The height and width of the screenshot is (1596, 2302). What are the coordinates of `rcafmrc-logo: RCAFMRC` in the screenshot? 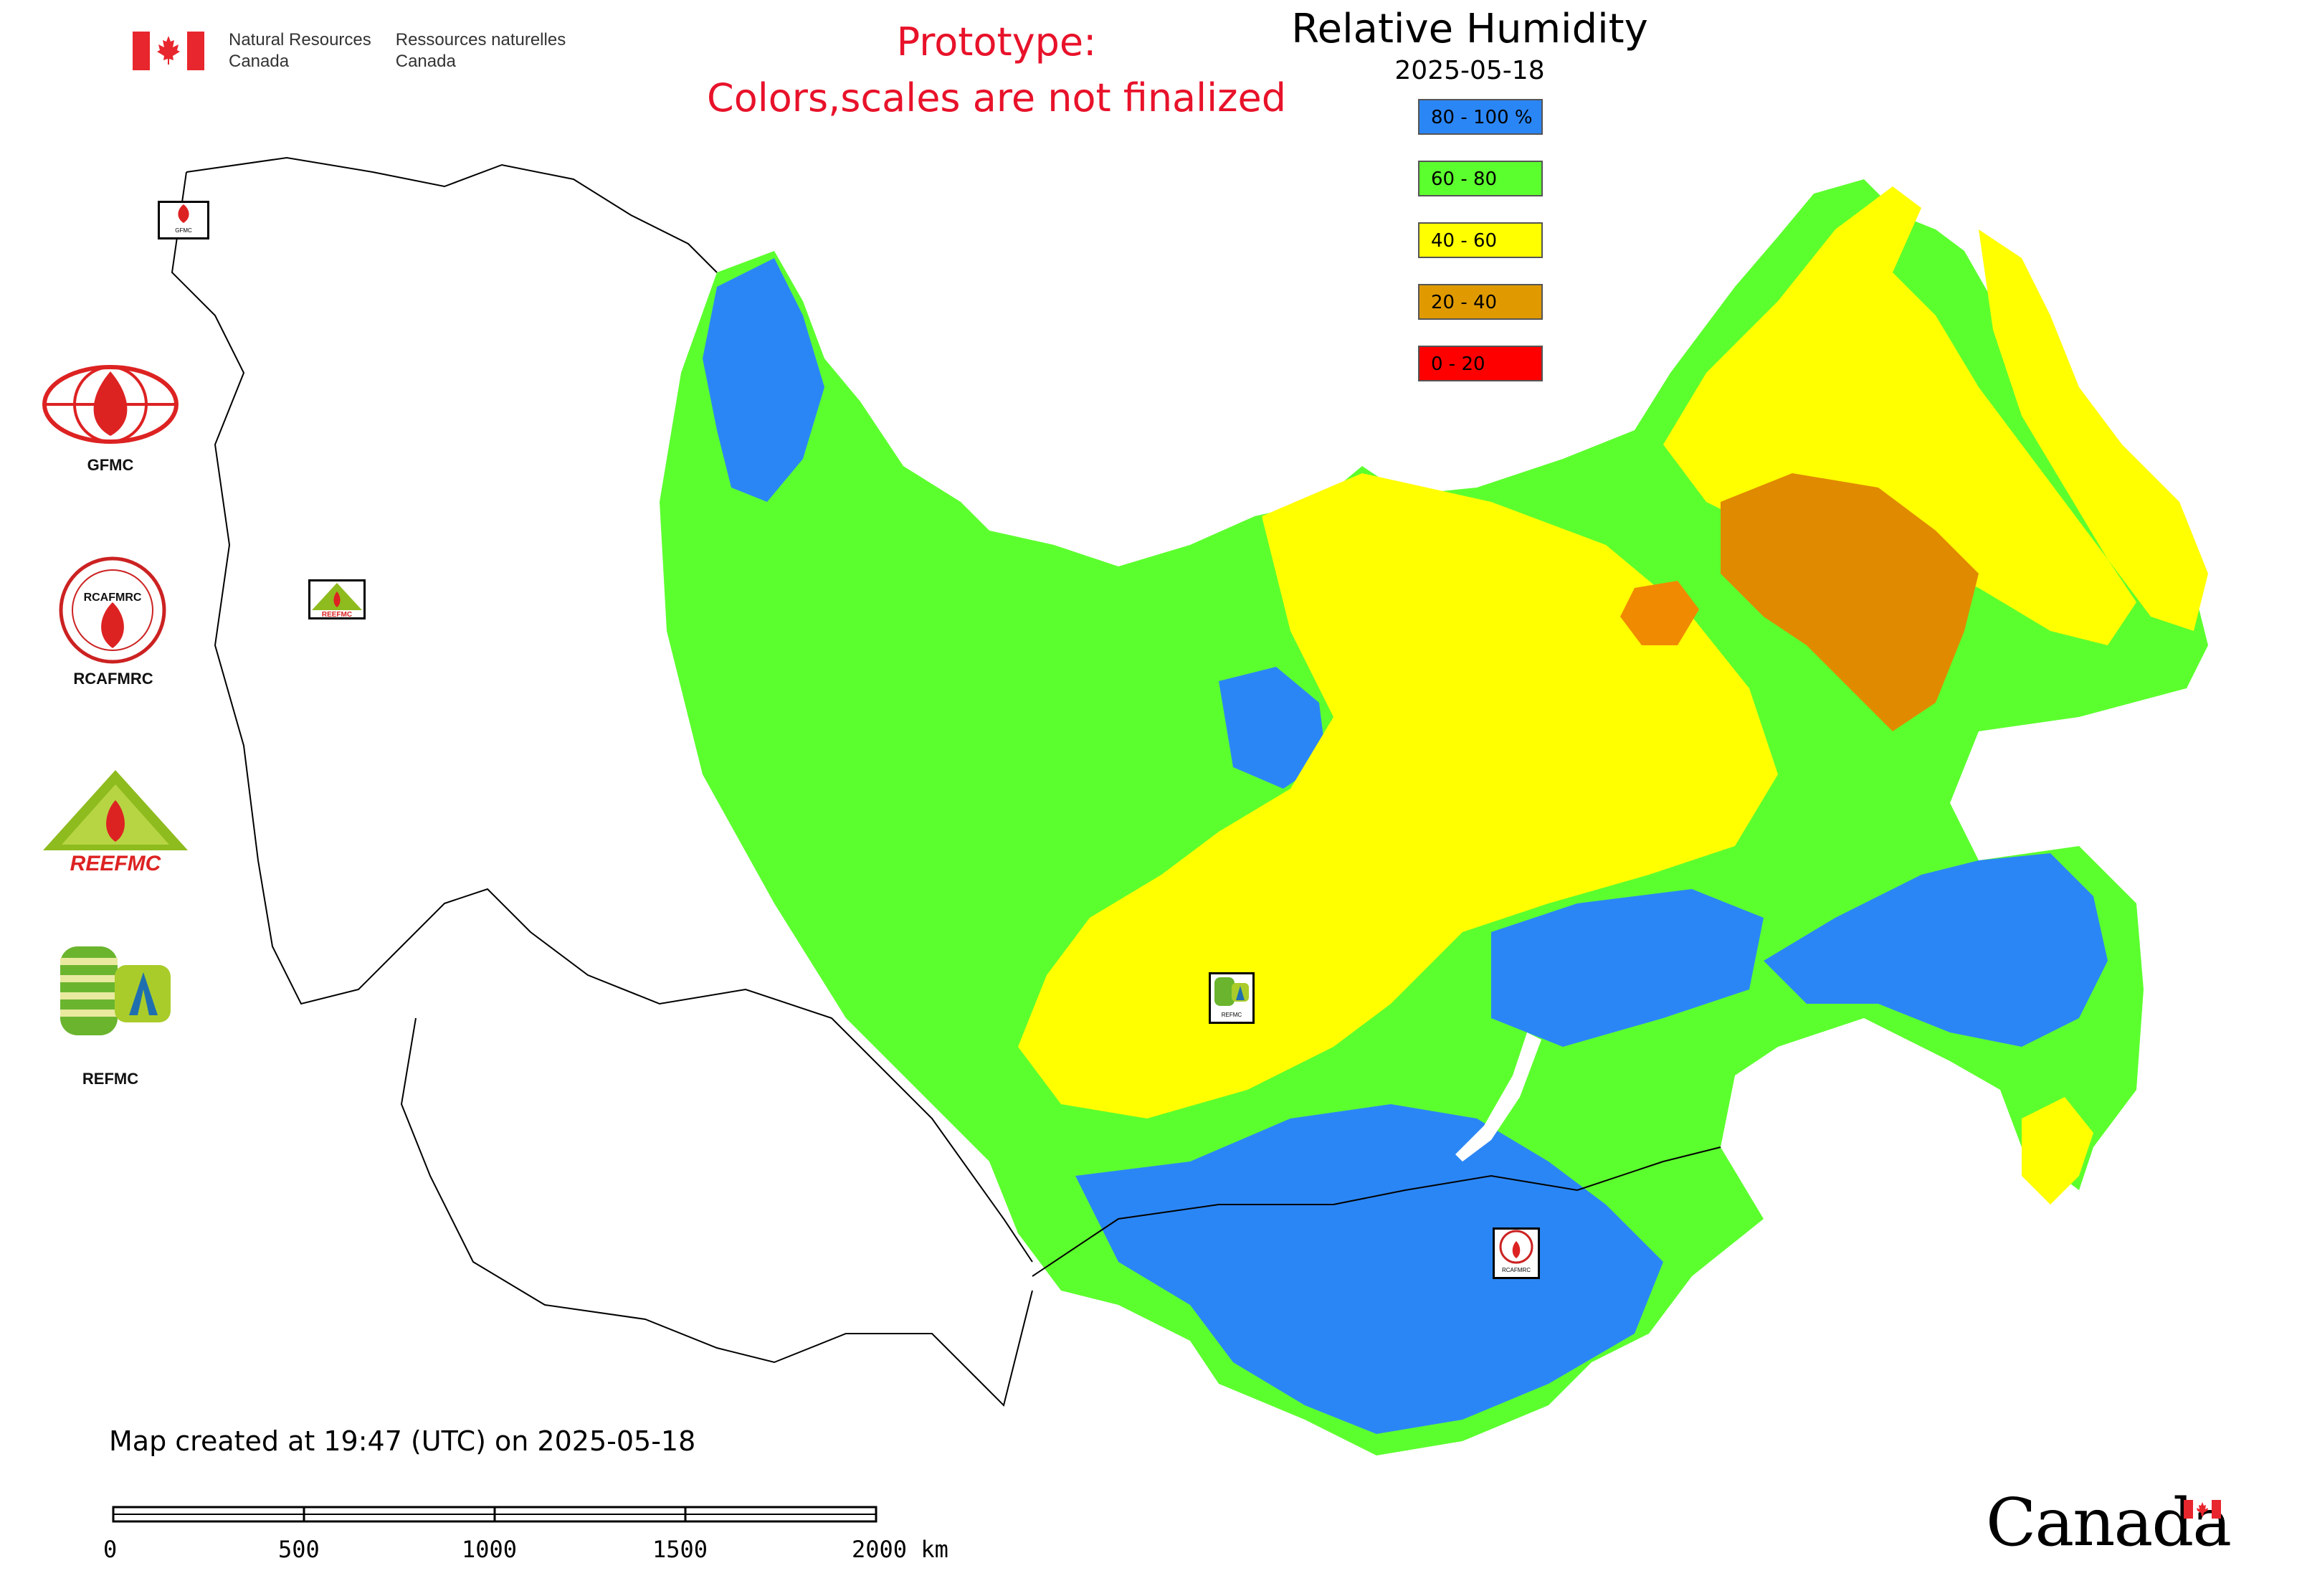 It's located at (113, 610).